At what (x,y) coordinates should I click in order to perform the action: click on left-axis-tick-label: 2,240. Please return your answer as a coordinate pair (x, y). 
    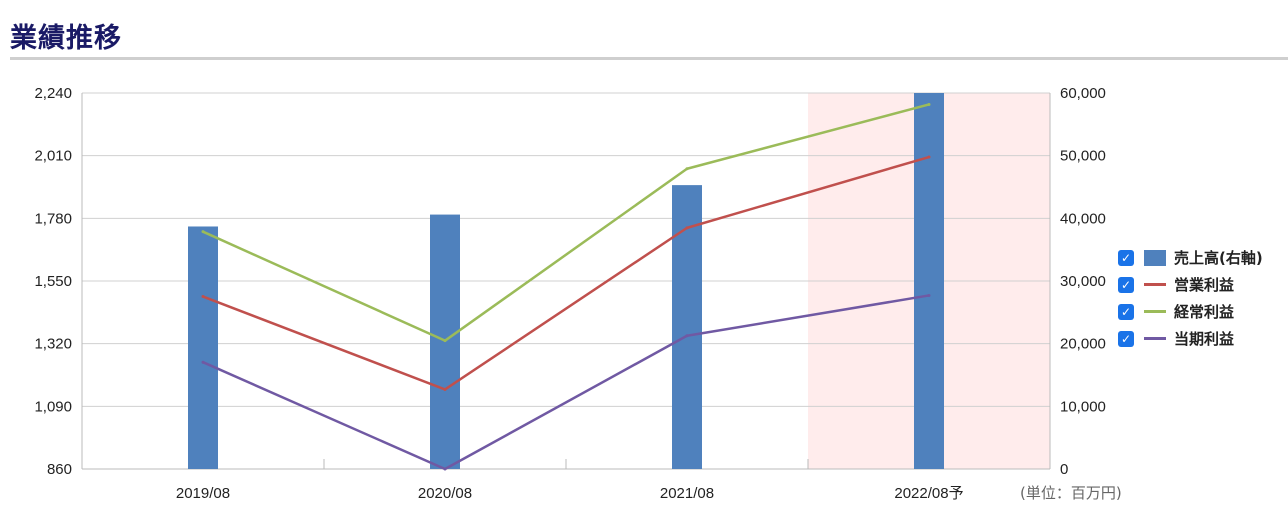
    Looking at the image, I should click on (53, 93).